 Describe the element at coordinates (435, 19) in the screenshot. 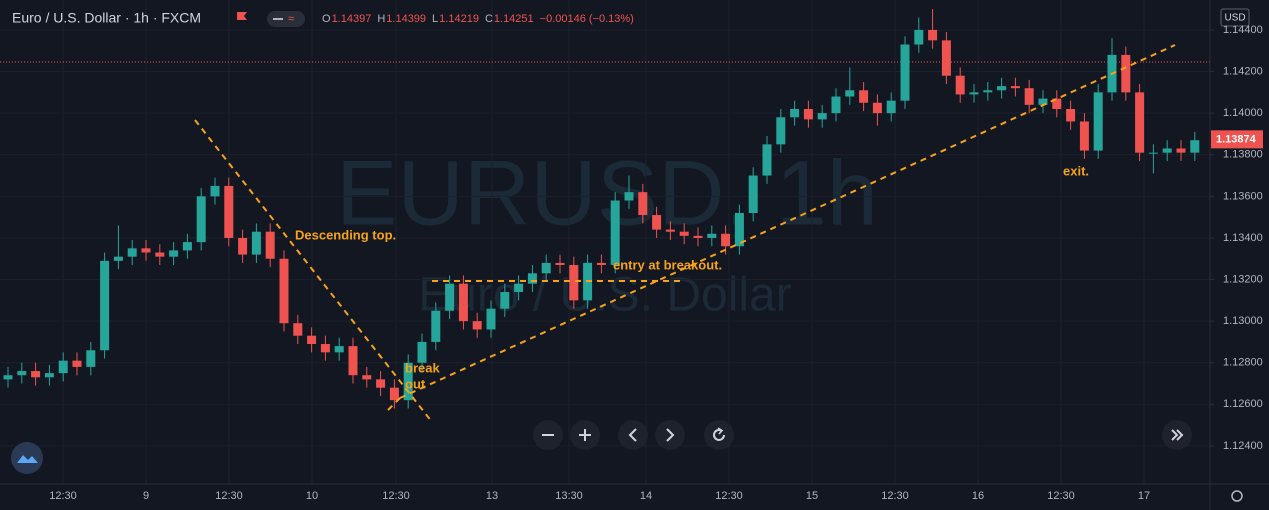

I see `ohlc-label: L` at that location.